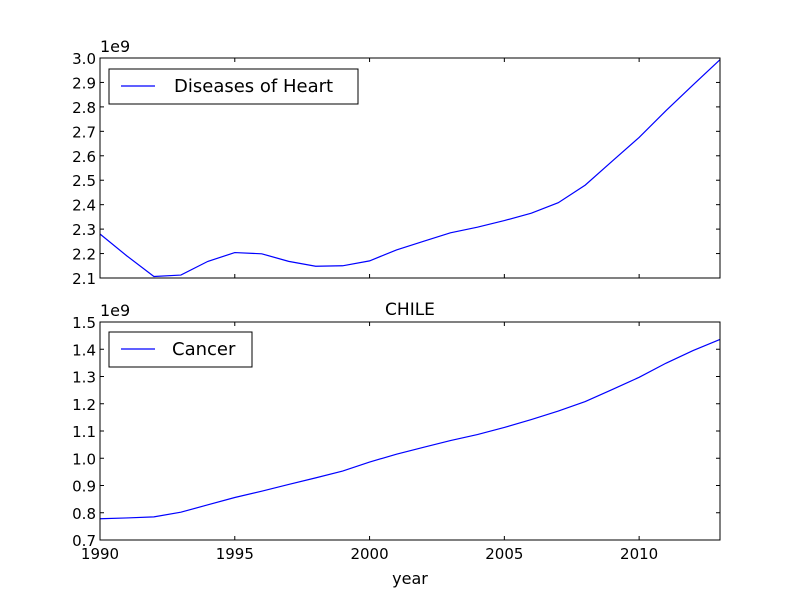  I want to click on heart-ytick-label: 2.8, so click(84, 108).